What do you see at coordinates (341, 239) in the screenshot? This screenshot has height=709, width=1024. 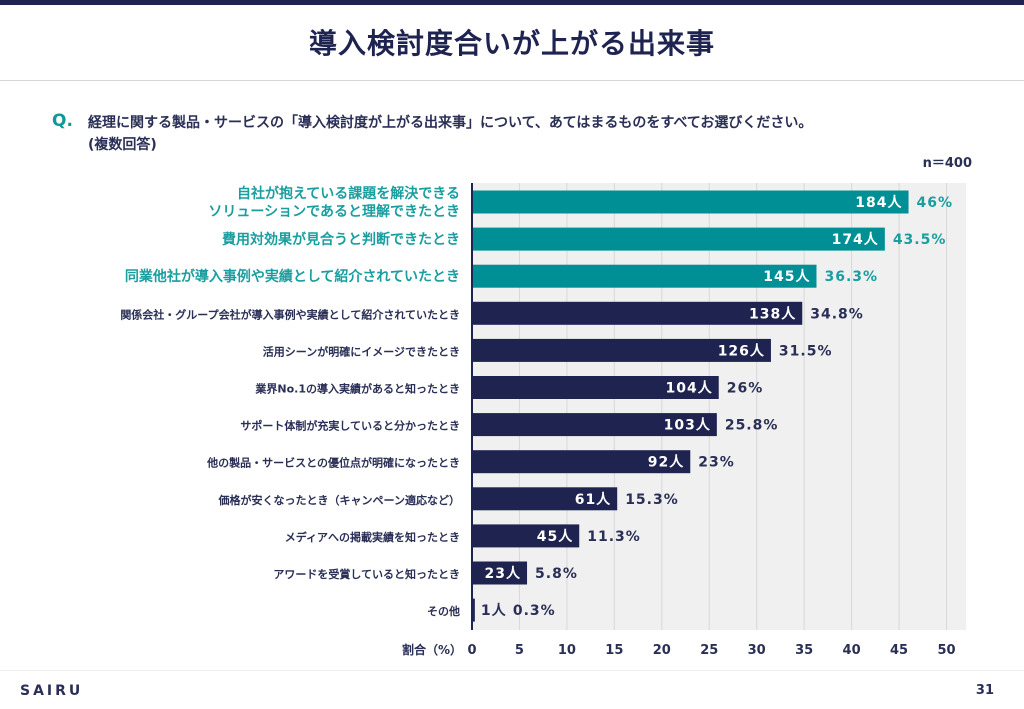 I see `category-label: 費用対効果が見合うと判断できたとき` at bounding box center [341, 239].